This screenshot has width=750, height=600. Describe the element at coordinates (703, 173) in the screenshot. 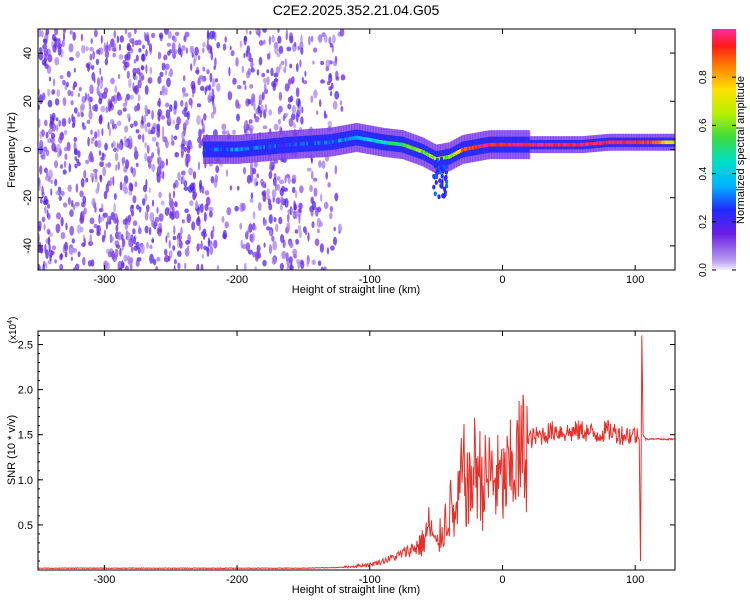

I see `colorbar-tick-label: 0.4` at that location.